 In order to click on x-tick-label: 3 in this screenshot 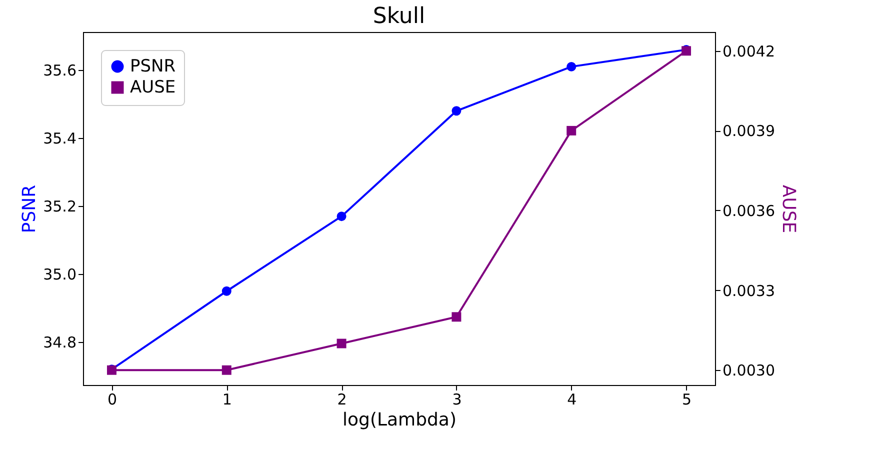, I will do `click(457, 399)`.